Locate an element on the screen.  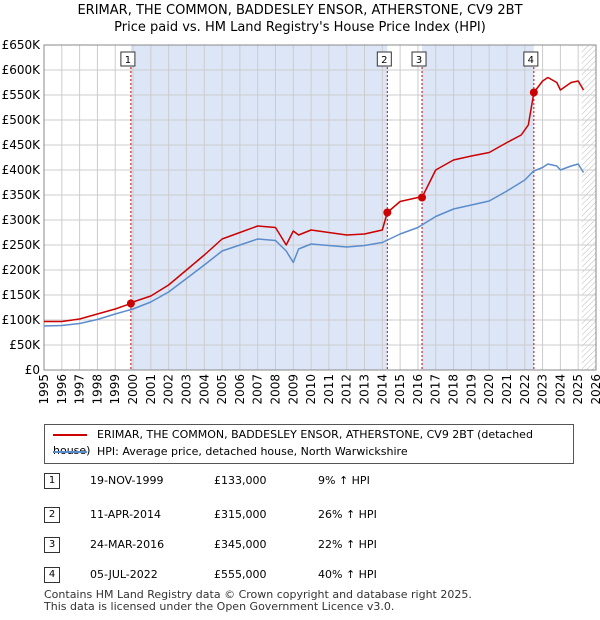
sale-date: 24-MAR-2016 is located at coordinates (127, 544).